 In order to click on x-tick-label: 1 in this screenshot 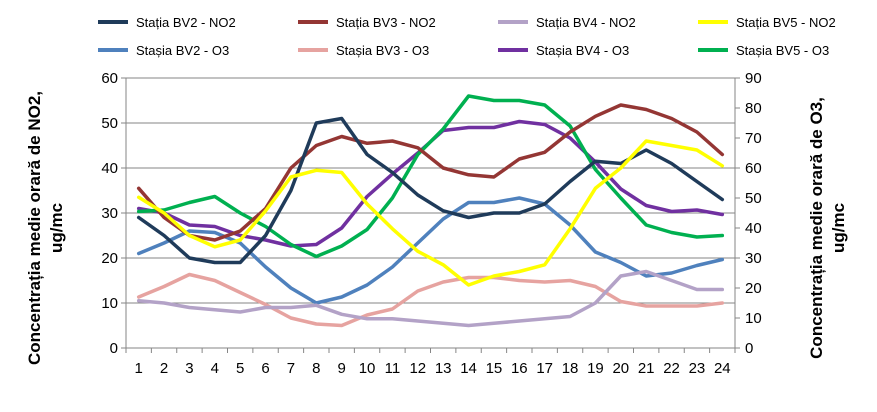, I will do `click(139, 368)`.